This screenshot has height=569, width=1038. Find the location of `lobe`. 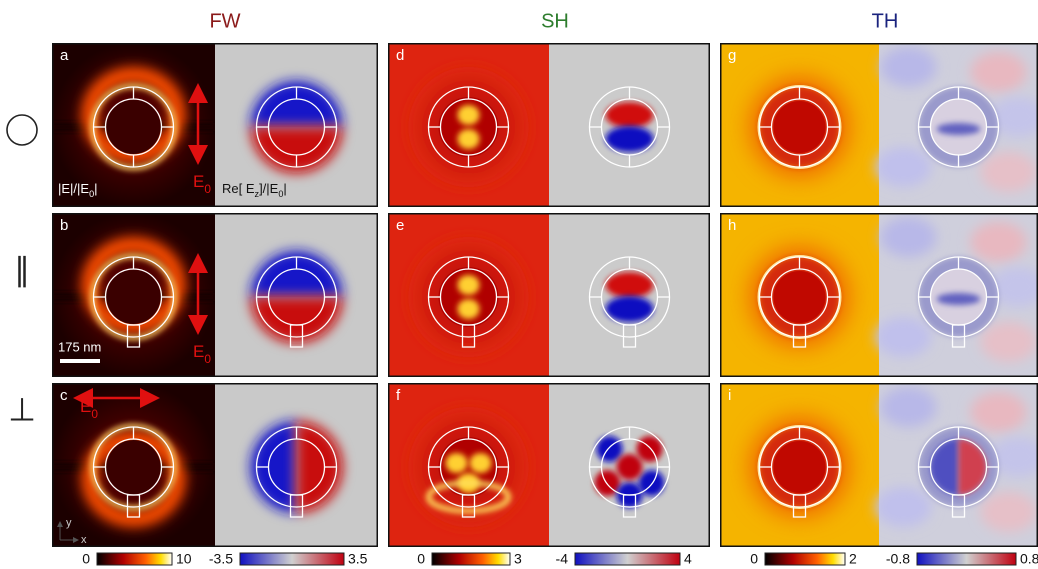

lobe is located at coordinates (651, 483).